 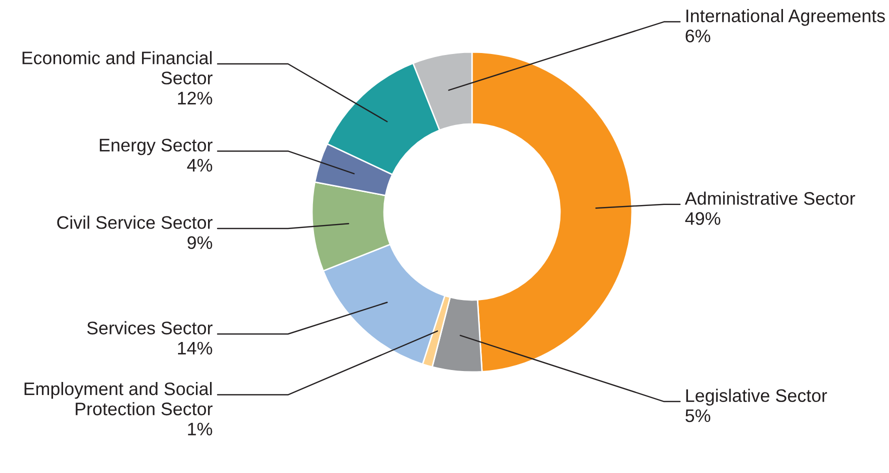 I want to click on slice-label: Employment and Social Protection Sector, so click(x=118, y=399).